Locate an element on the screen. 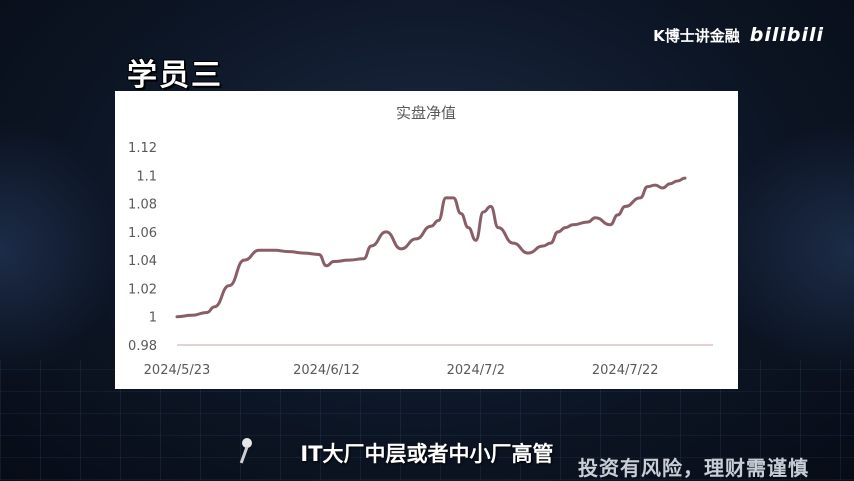 The image size is (854, 481). y-tick-label: 1.06 is located at coordinates (142, 233).